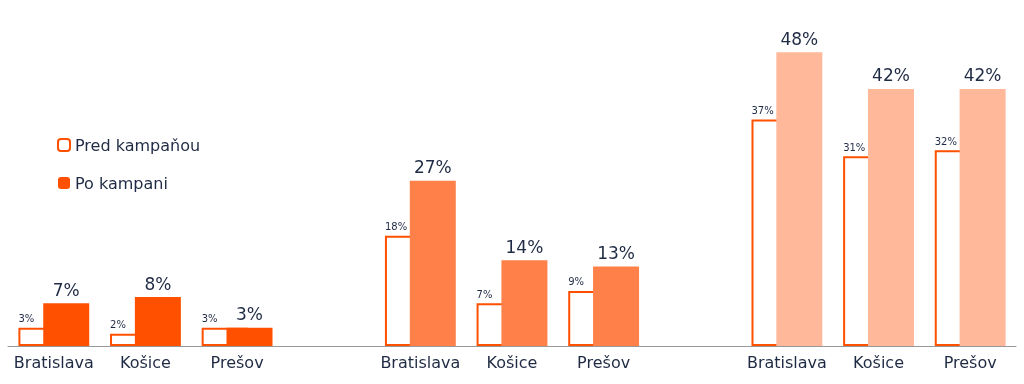  What do you see at coordinates (432, 167) in the screenshot?
I see `data-label: 27%` at bounding box center [432, 167].